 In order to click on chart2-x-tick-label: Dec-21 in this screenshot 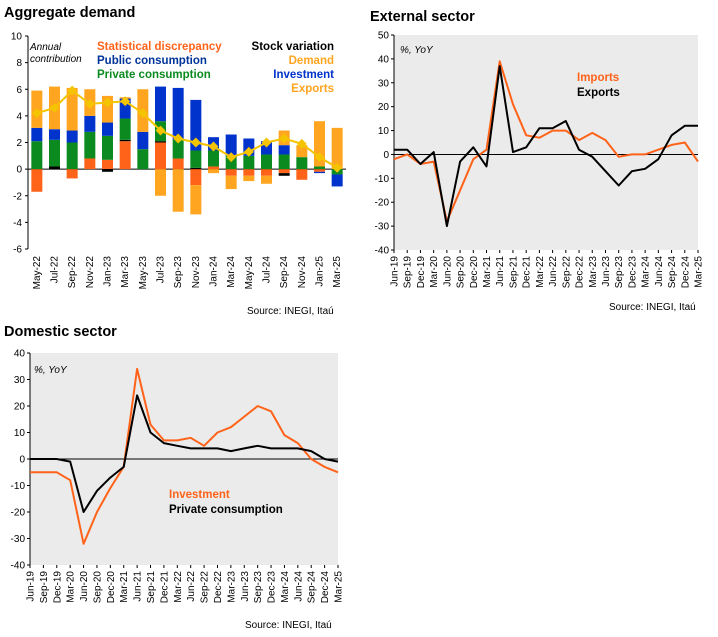, I will do `click(527, 272)`.